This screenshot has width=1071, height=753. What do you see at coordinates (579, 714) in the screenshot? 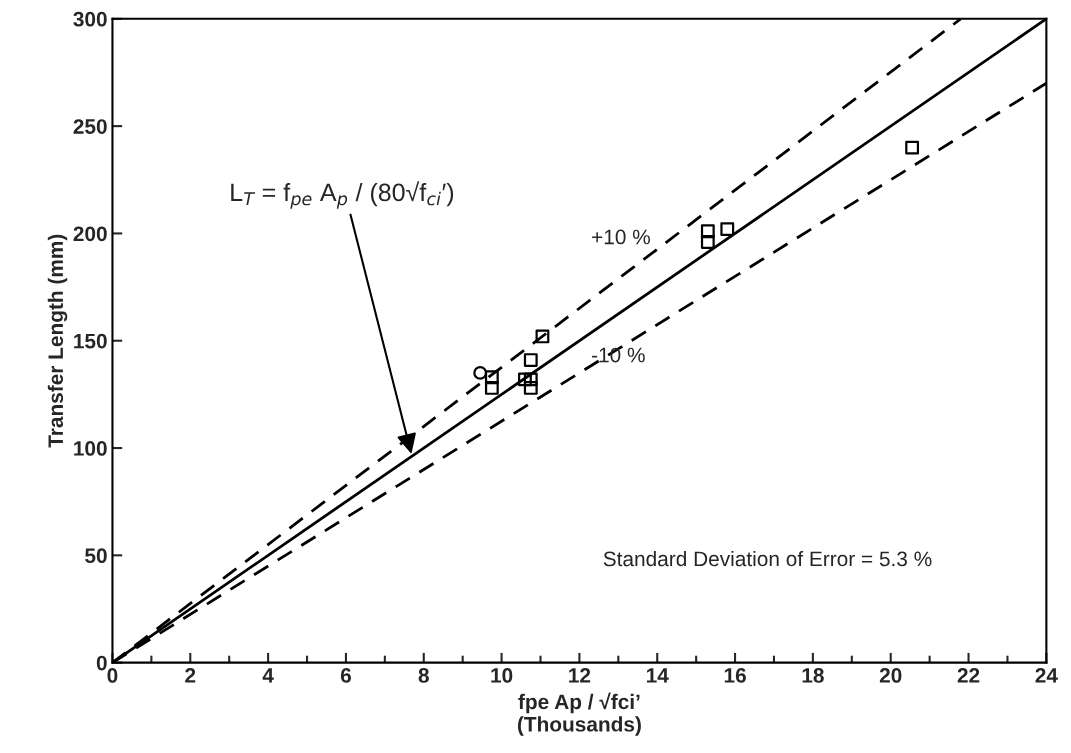
I see `x-axis-title: fpe Ap / √fci’ (Thousands)` at bounding box center [579, 714].